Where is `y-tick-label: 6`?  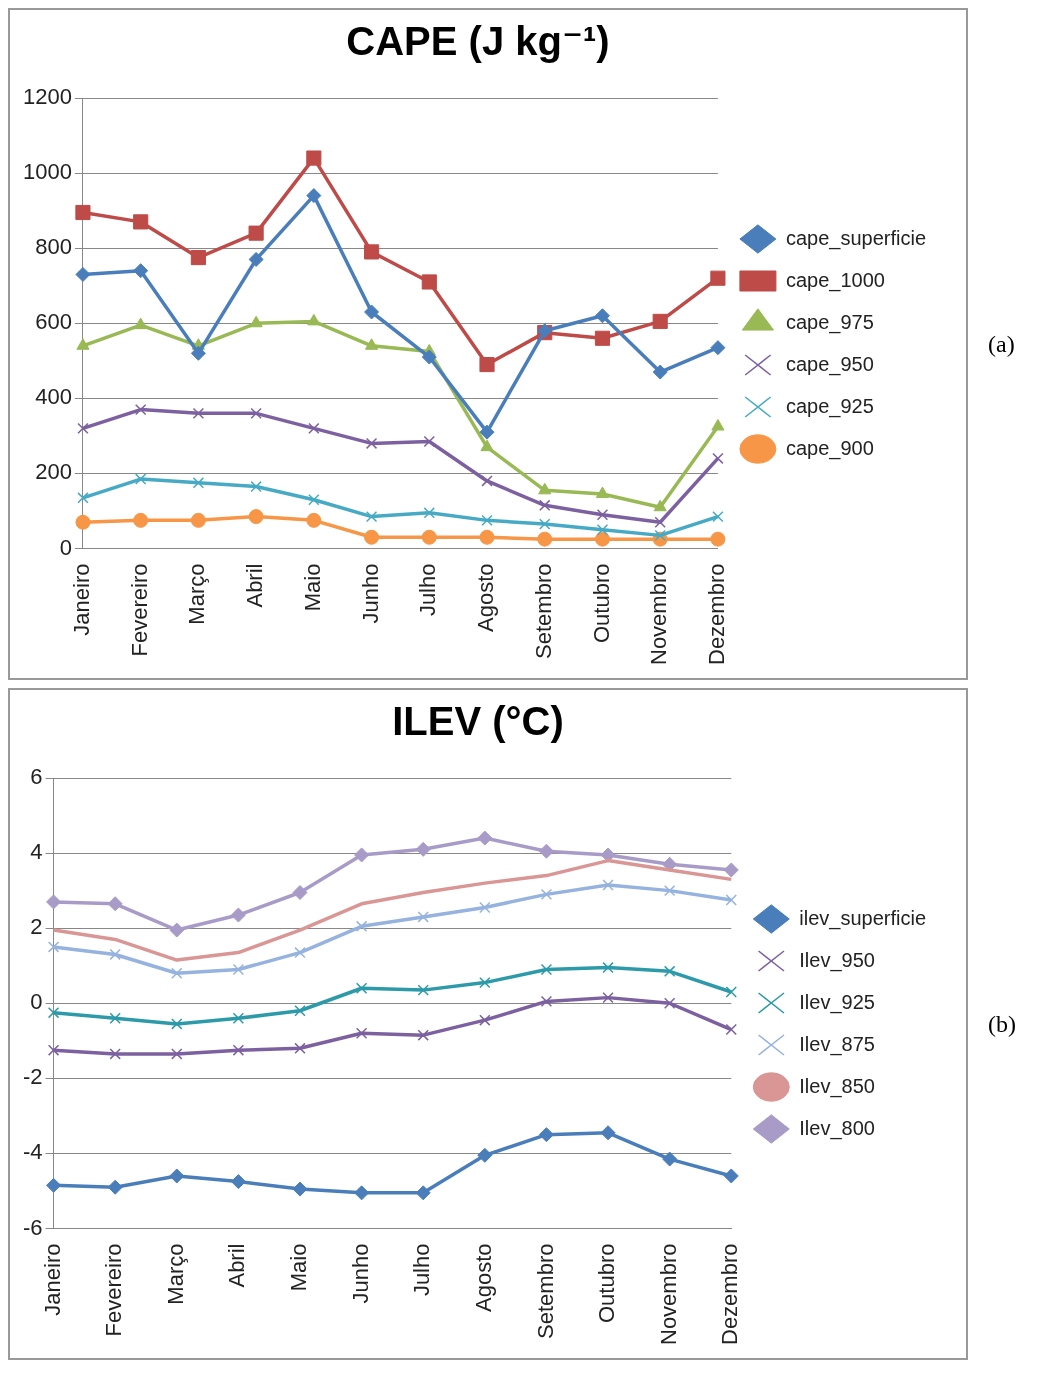
y-tick-label: 6 is located at coordinates (36, 777).